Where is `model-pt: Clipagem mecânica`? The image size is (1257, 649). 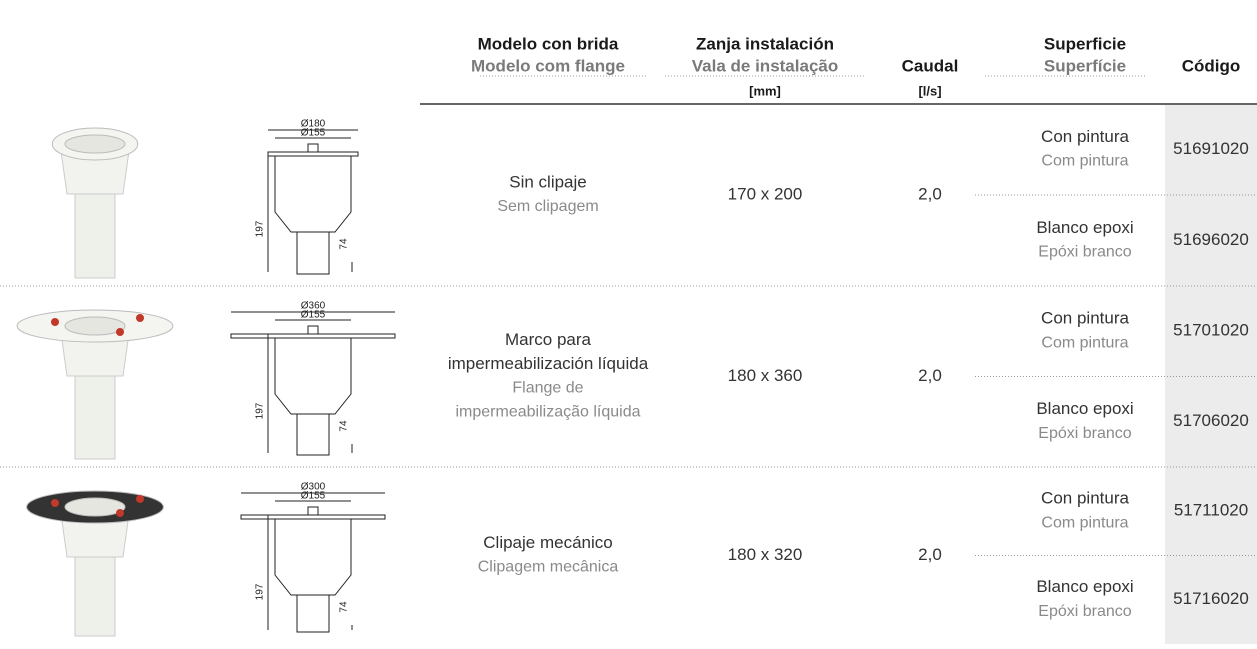
model-pt: Clipagem mecânica is located at coordinates (548, 567).